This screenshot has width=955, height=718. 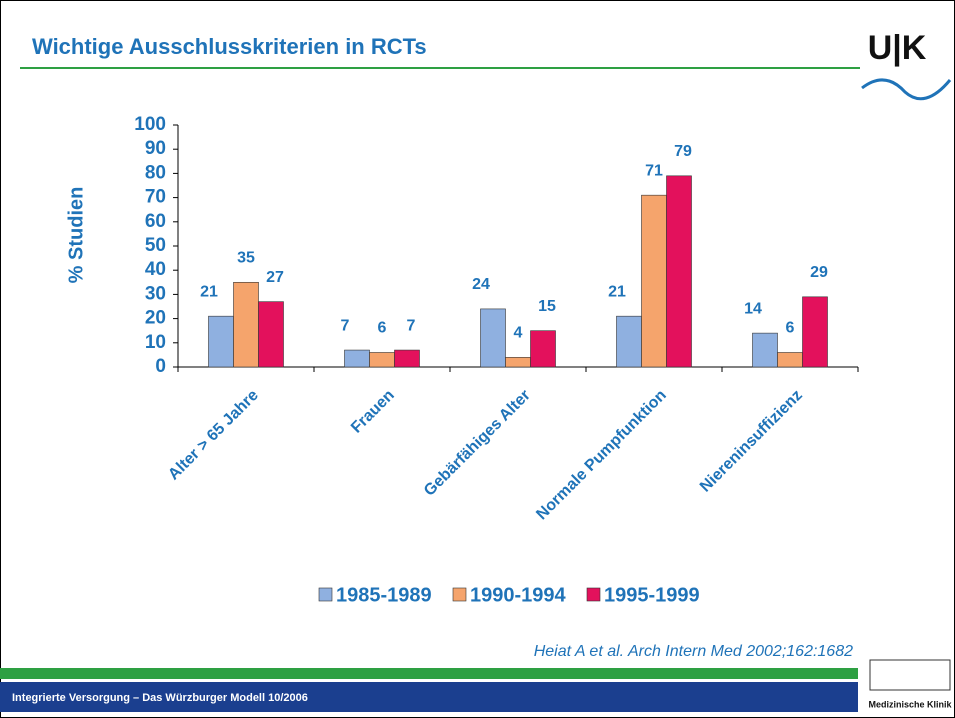 I want to click on y-tick-label: 30, so click(x=155, y=293).